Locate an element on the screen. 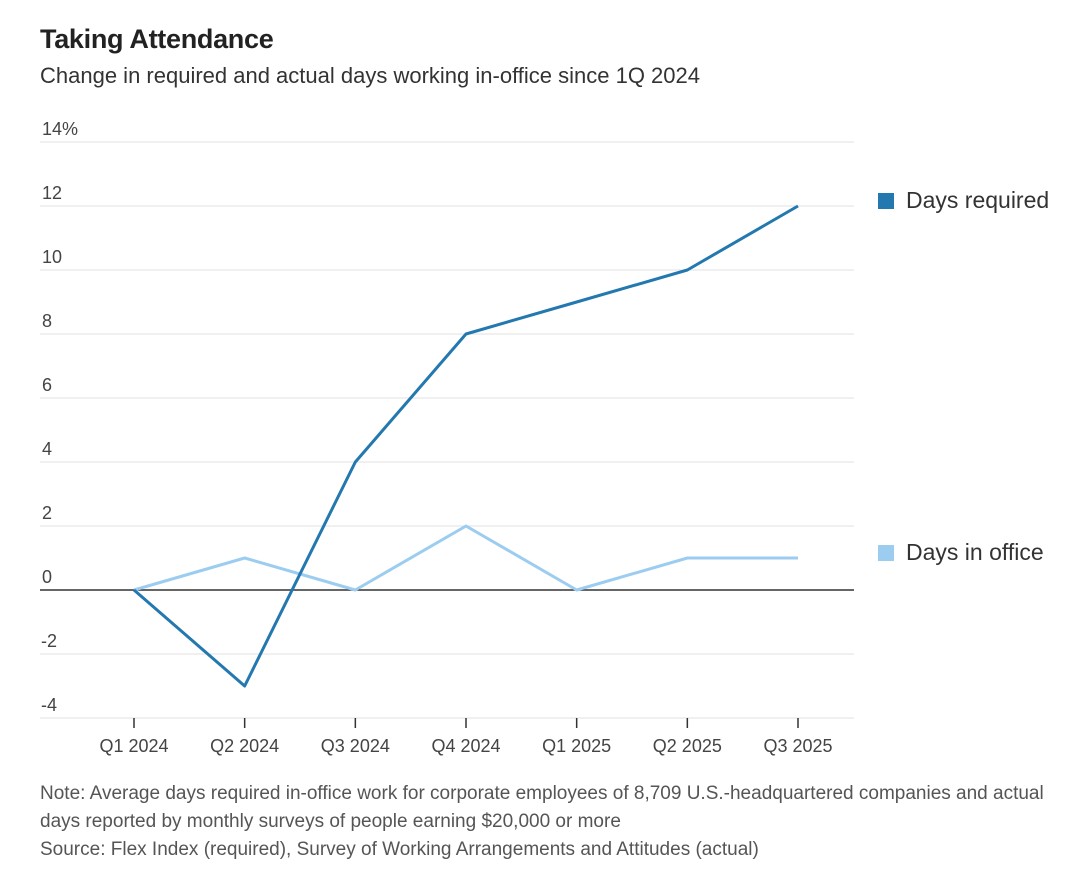 This screenshot has height=877, width=1080. x-tick-label: Q2 2024 is located at coordinates (244, 746).